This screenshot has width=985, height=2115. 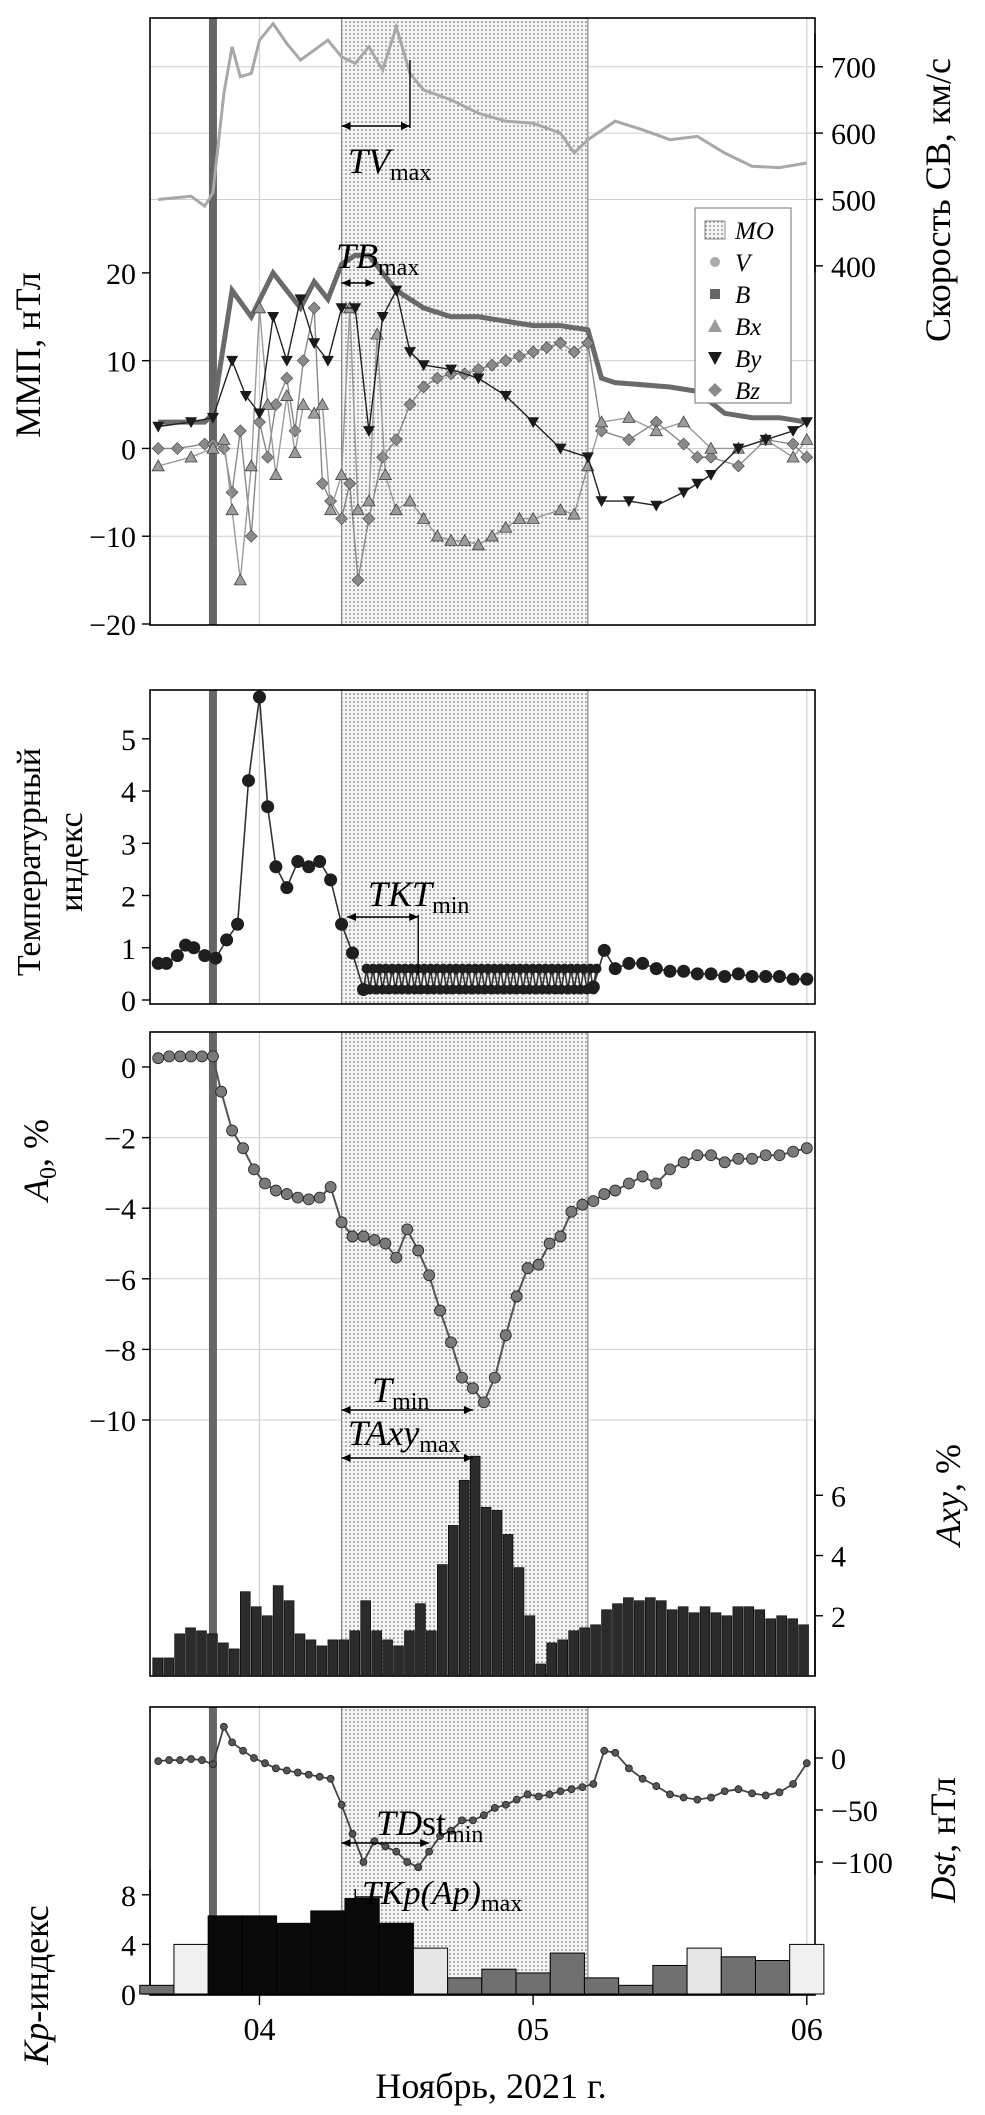 What do you see at coordinates (36, 1985) in the screenshot?
I see `kp-ylabel: Kp-индекс` at bounding box center [36, 1985].